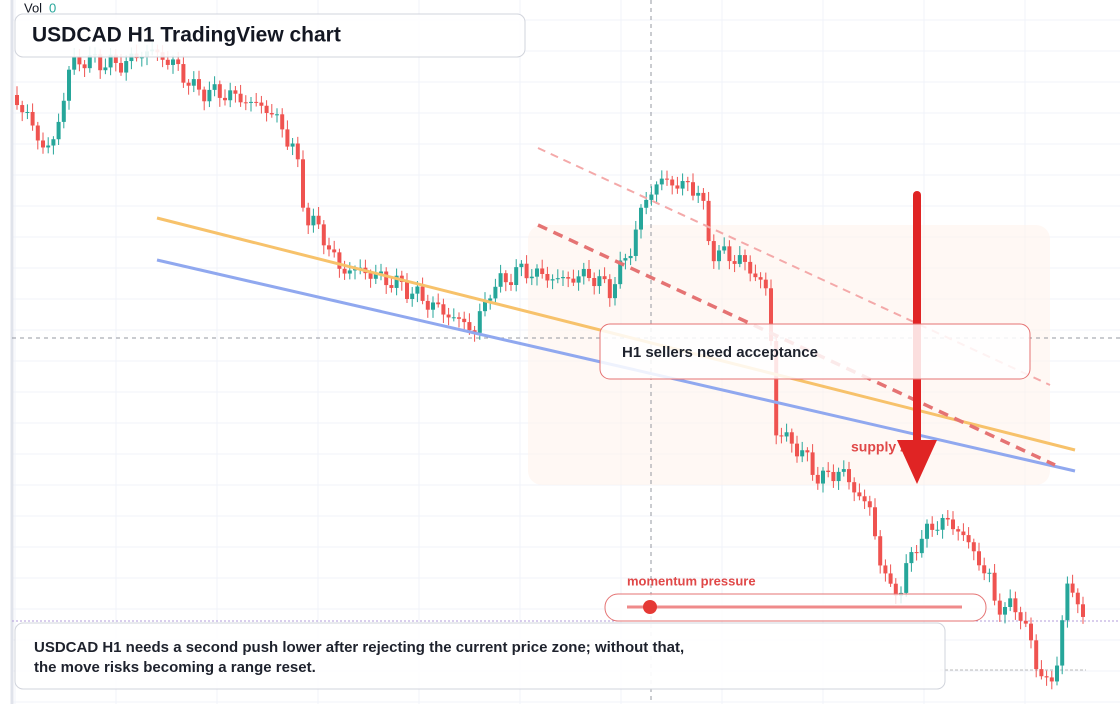 The image size is (1120, 704). I want to click on caption-box, so click(480, 656).